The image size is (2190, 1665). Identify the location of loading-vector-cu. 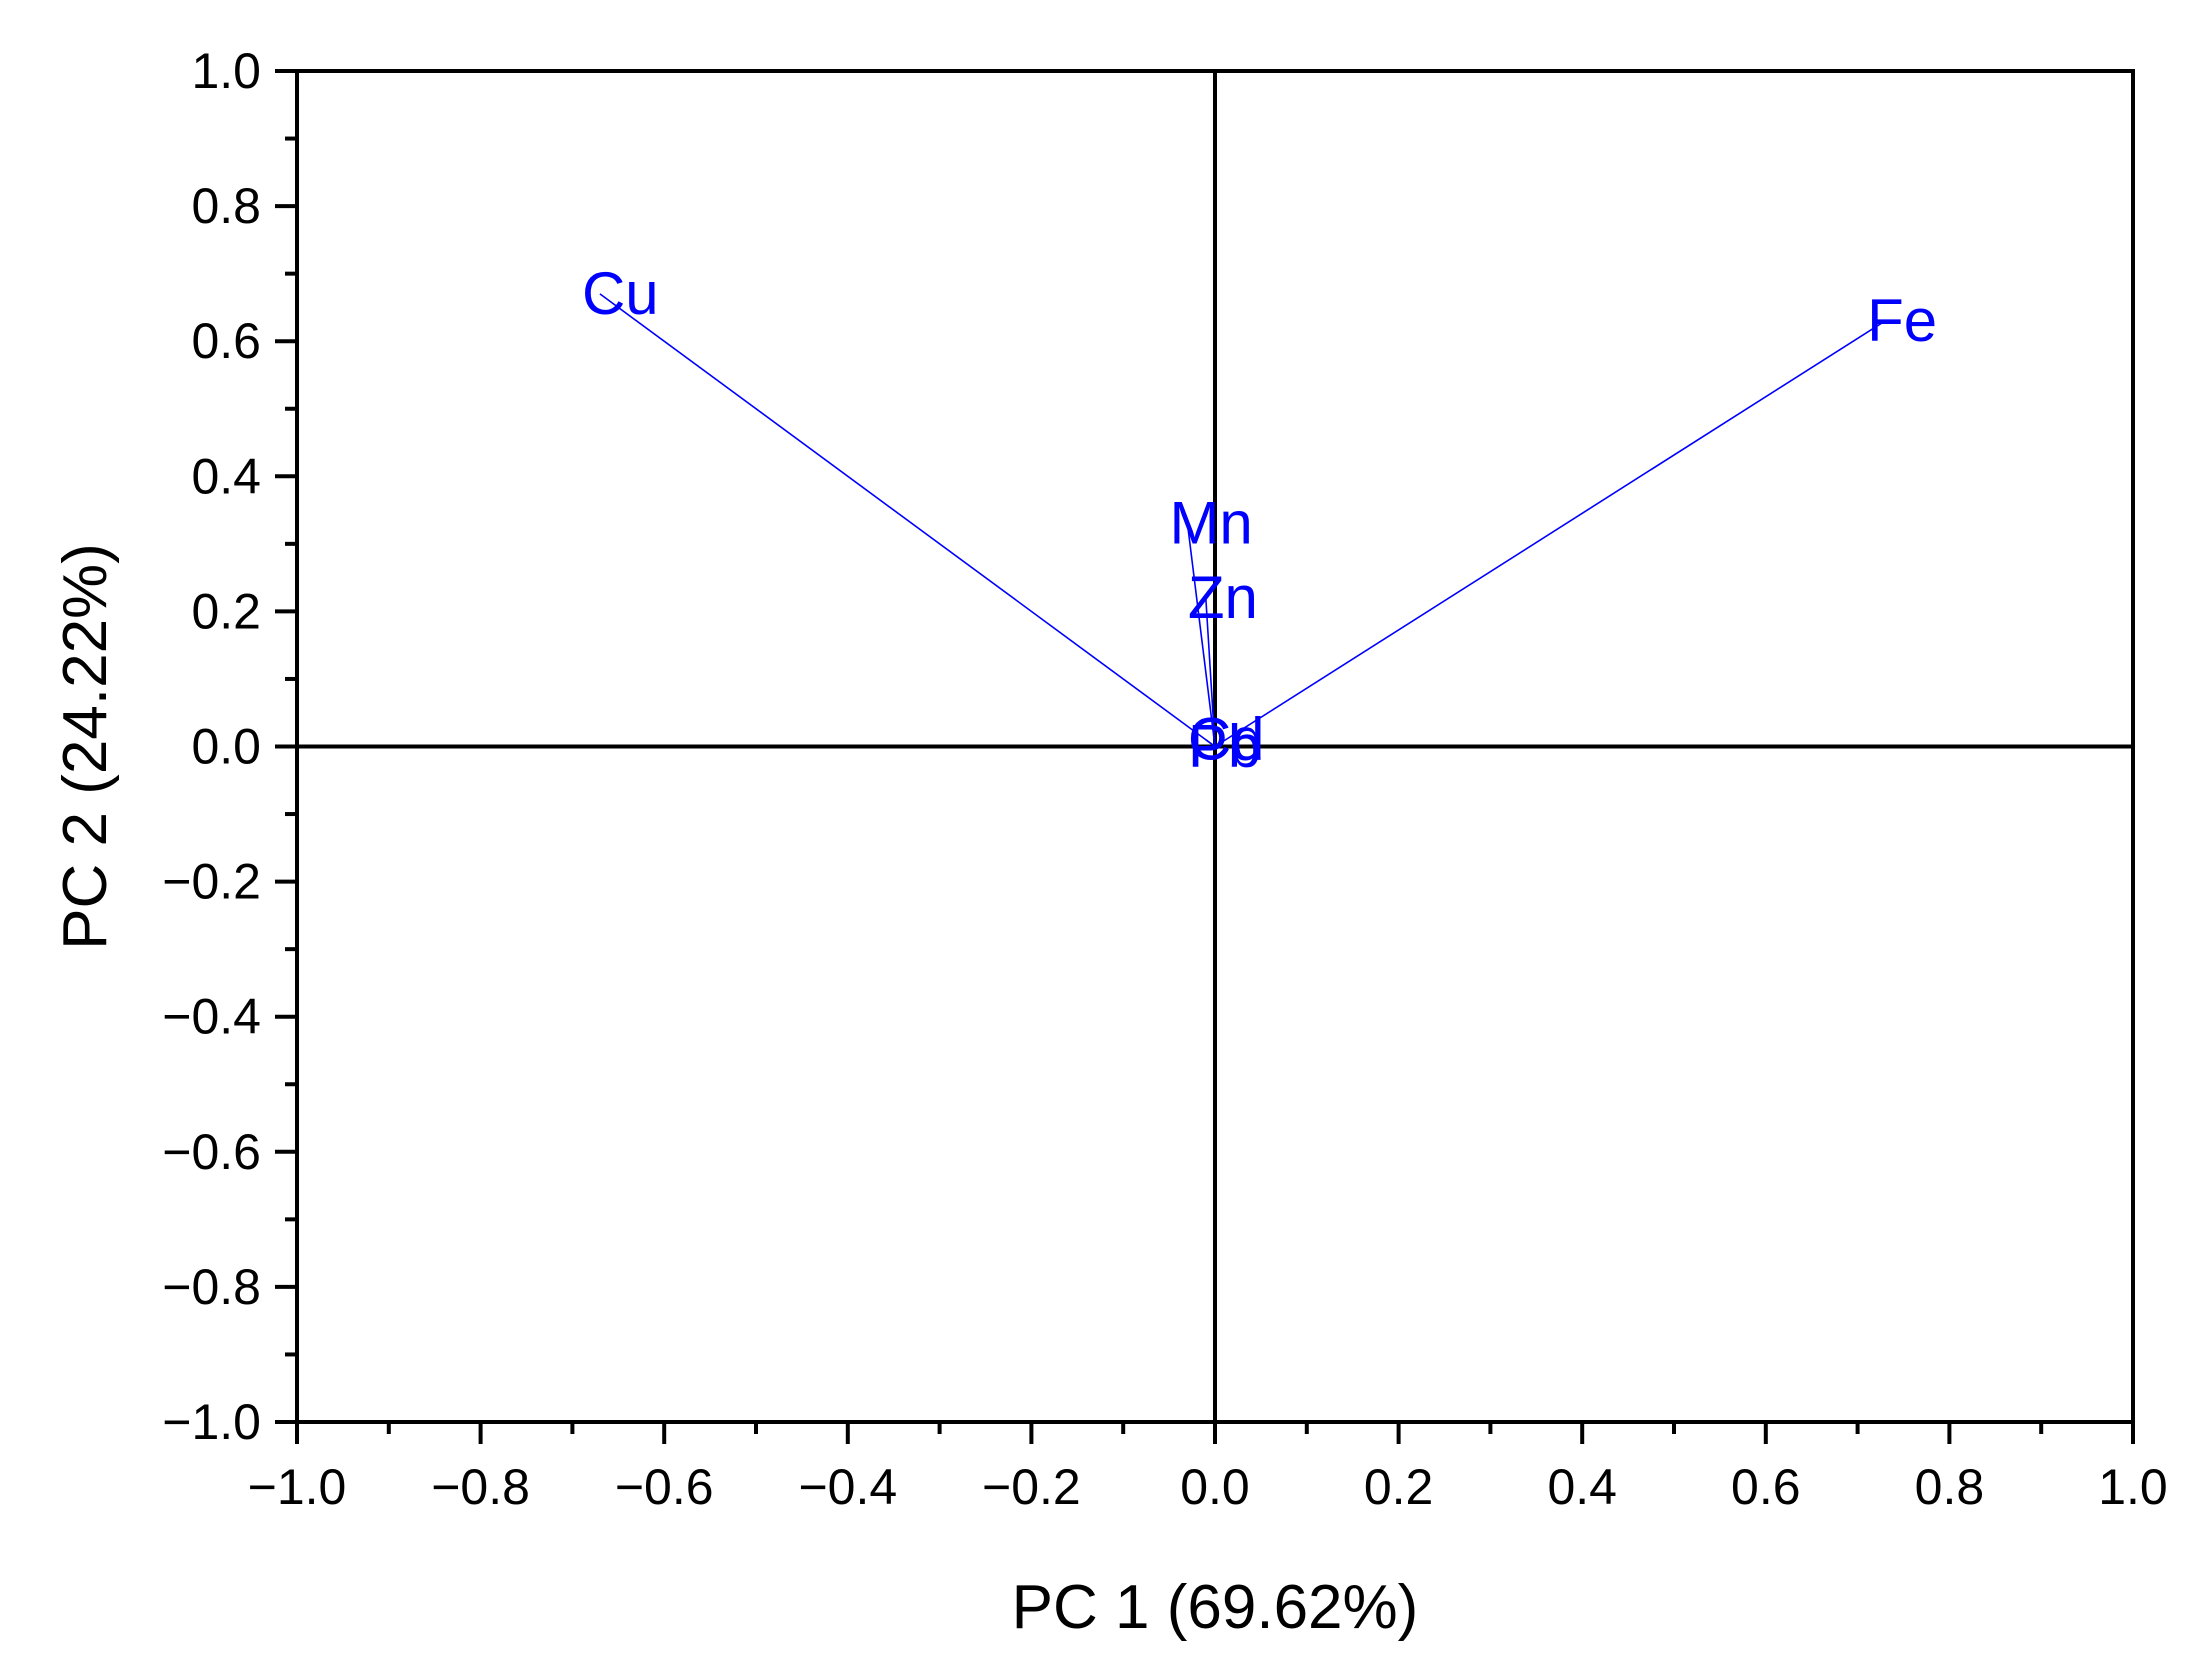
(907, 520).